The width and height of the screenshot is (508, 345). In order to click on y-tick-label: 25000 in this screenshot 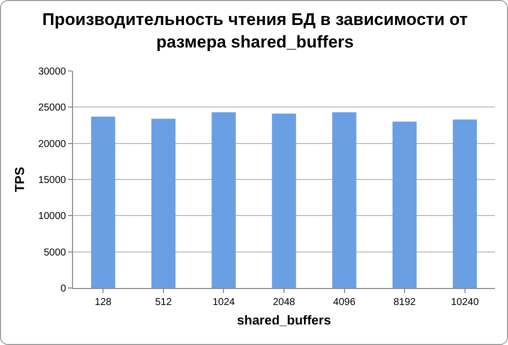, I will do `click(52, 108)`.